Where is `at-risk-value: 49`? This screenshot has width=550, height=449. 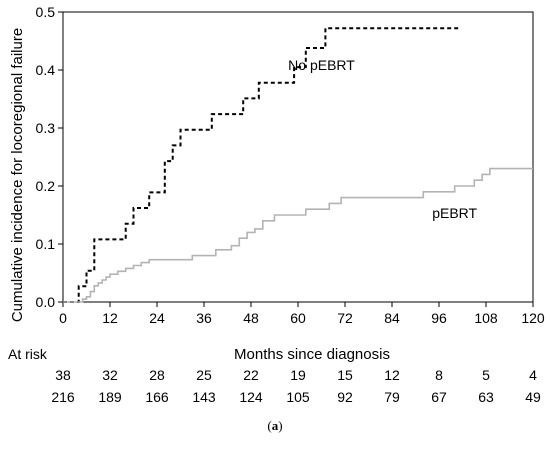
at-risk-value: 49 is located at coordinates (533, 397).